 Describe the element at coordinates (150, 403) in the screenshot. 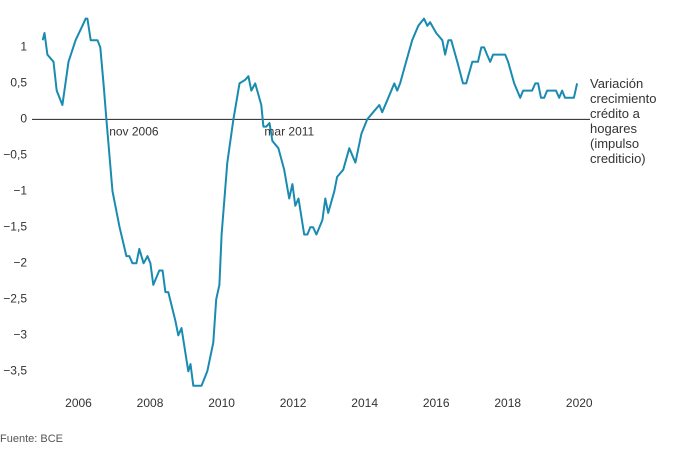

I see `x-tick-label: 2008` at that location.